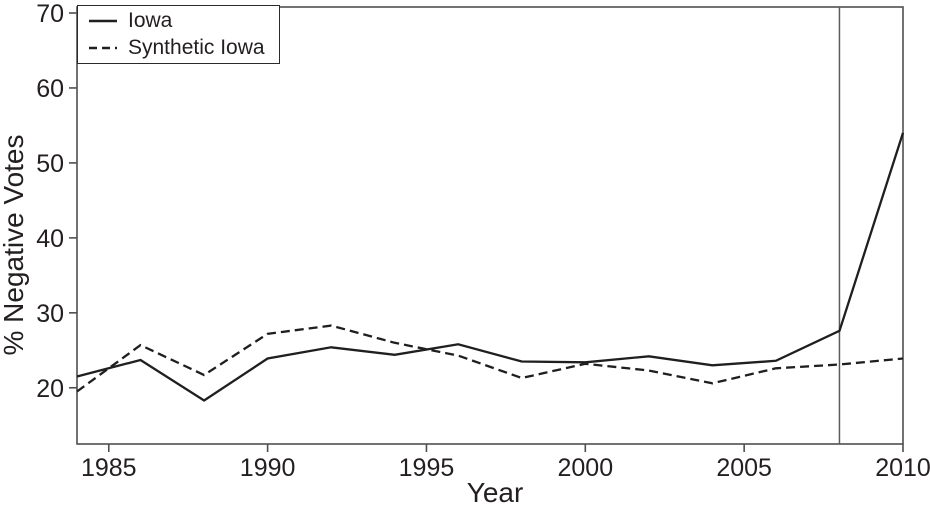 This screenshot has height=512, width=930. What do you see at coordinates (196, 47) in the screenshot?
I see `legend-label-synthetic-iowa: Synthetic Iowa` at bounding box center [196, 47].